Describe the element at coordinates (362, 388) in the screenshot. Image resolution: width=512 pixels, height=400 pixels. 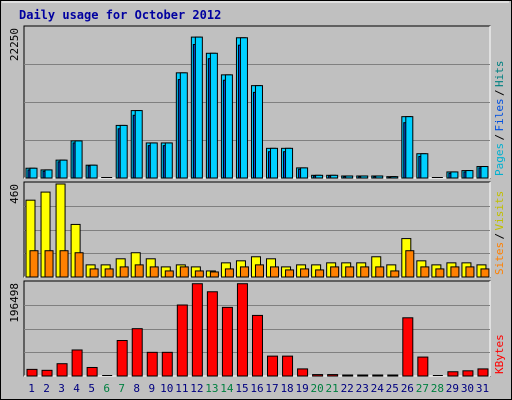
I see `day-label: 23` at that location.